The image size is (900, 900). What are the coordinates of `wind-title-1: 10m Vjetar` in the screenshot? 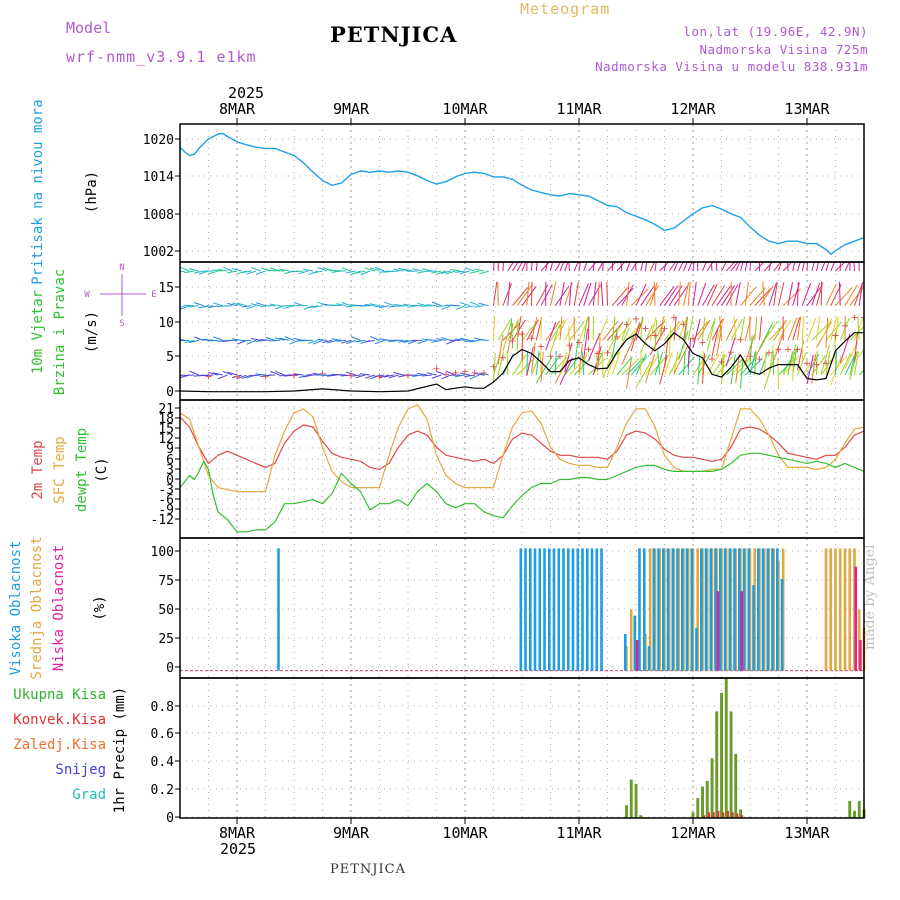 It's located at (38, 332).